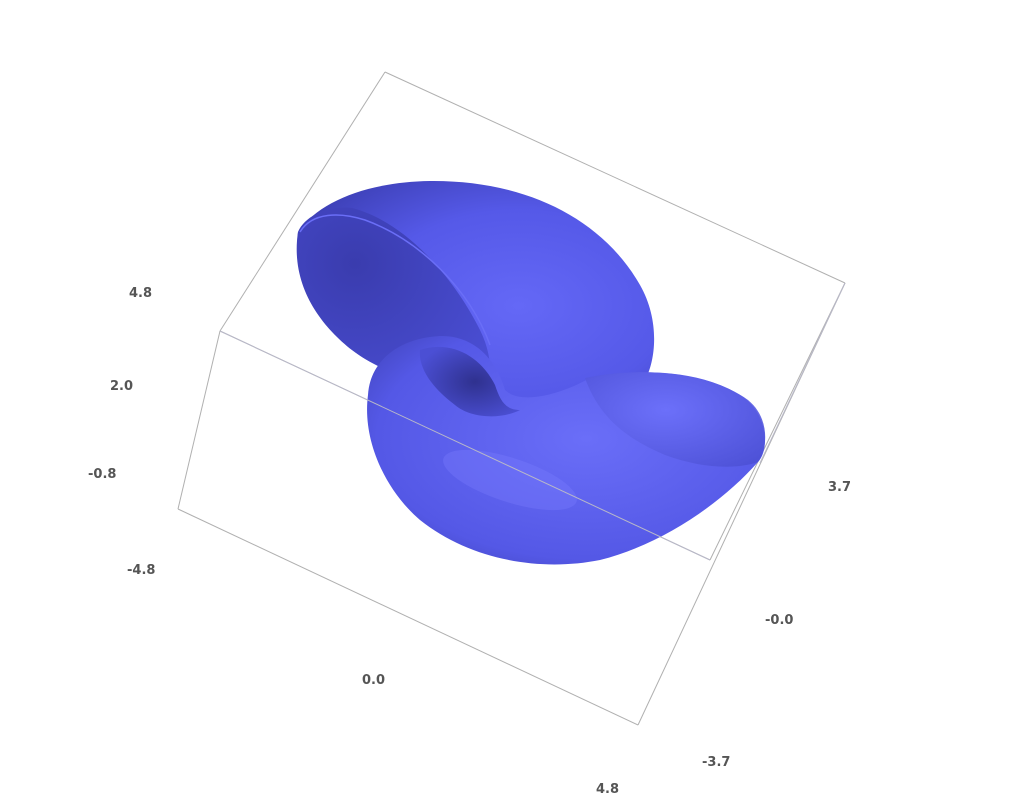 The image size is (1022, 797). What do you see at coordinates (608, 789) in the screenshot?
I see `x-tick-label: 4.8` at bounding box center [608, 789].